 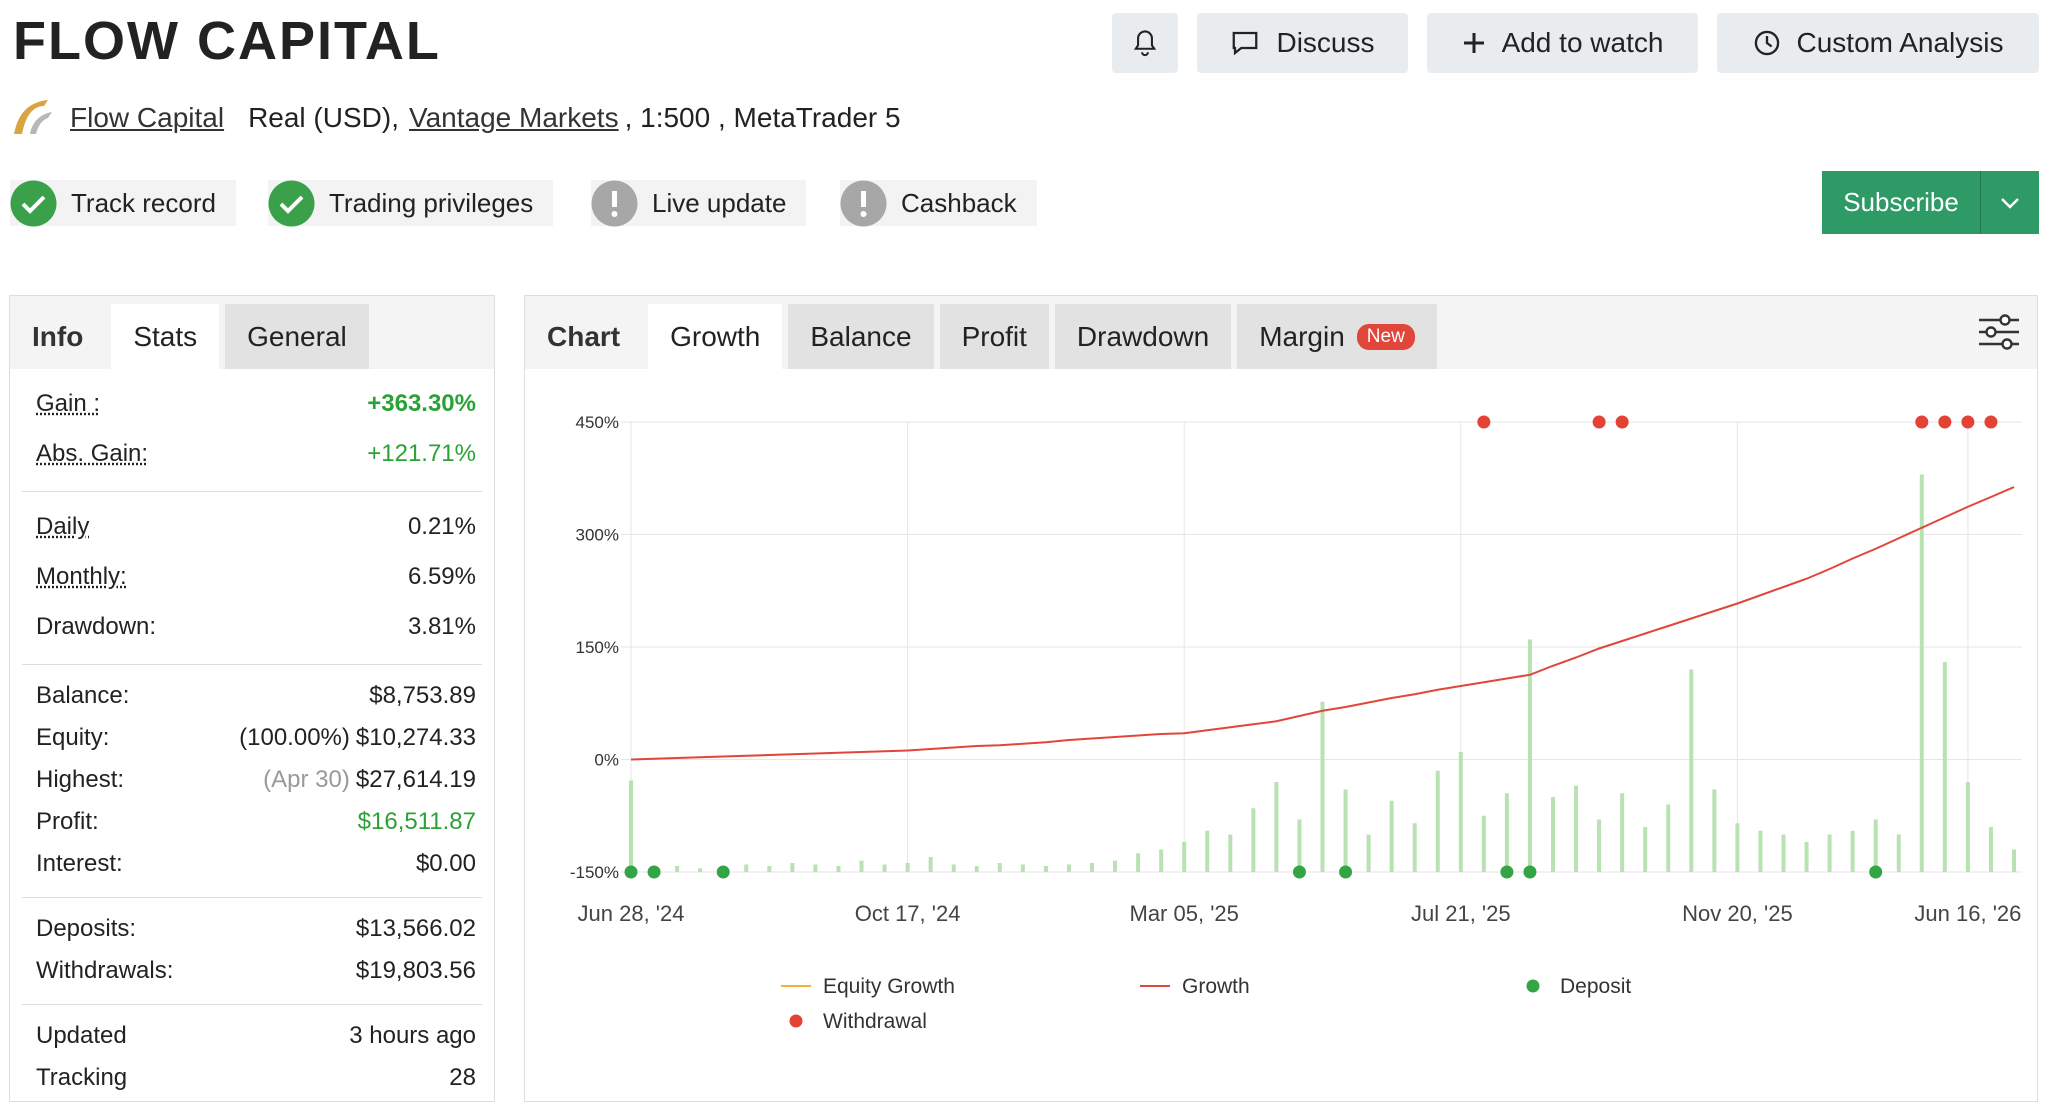 I want to click on stats-row: Balance: $8,753.89, so click(x=252, y=696).